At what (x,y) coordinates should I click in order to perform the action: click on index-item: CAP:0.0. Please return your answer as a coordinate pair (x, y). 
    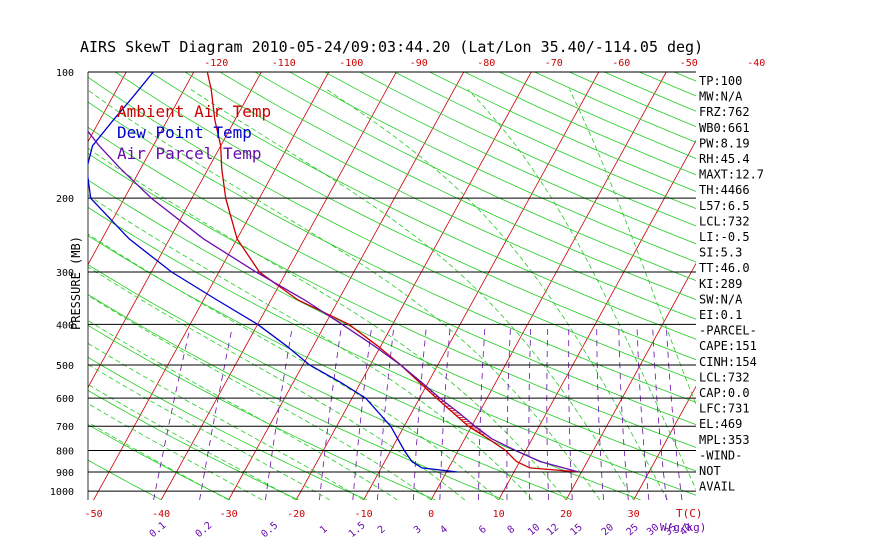
    Looking at the image, I should click on (724, 393).